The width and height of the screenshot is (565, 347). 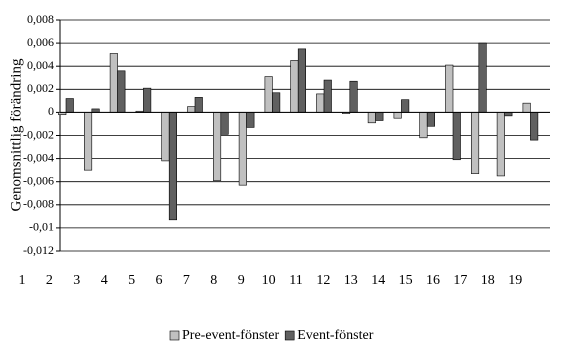 What do you see at coordinates (186, 280) in the screenshot?
I see `x-tick-label: 7` at bounding box center [186, 280].